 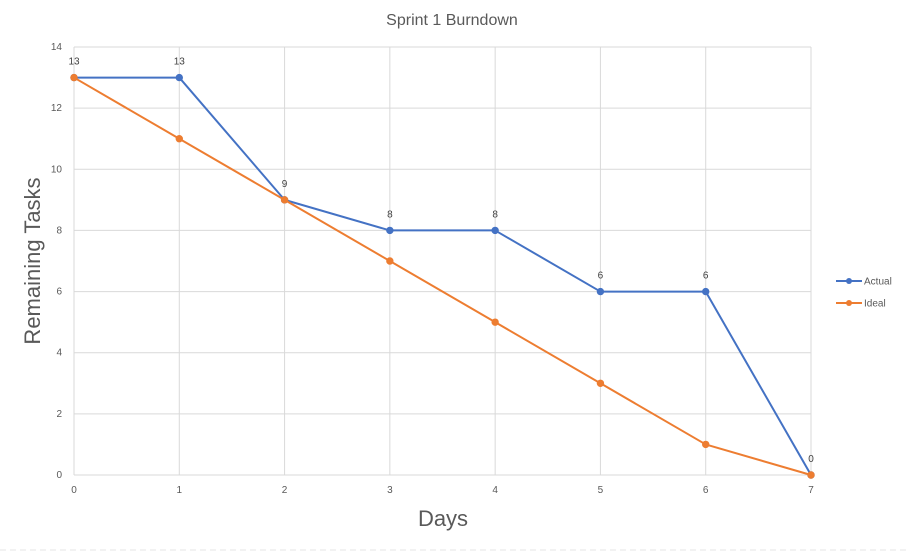 What do you see at coordinates (59, 414) in the screenshot?
I see `y-tick-label: 2` at bounding box center [59, 414].